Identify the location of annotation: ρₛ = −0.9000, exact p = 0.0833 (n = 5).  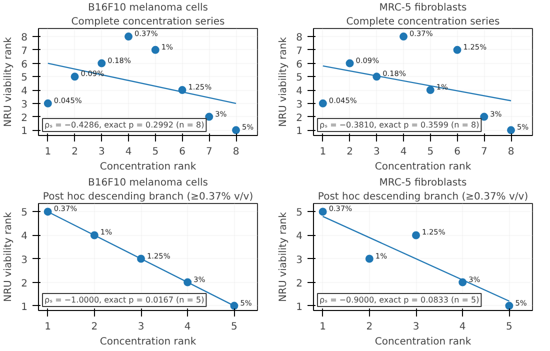
(400, 300).